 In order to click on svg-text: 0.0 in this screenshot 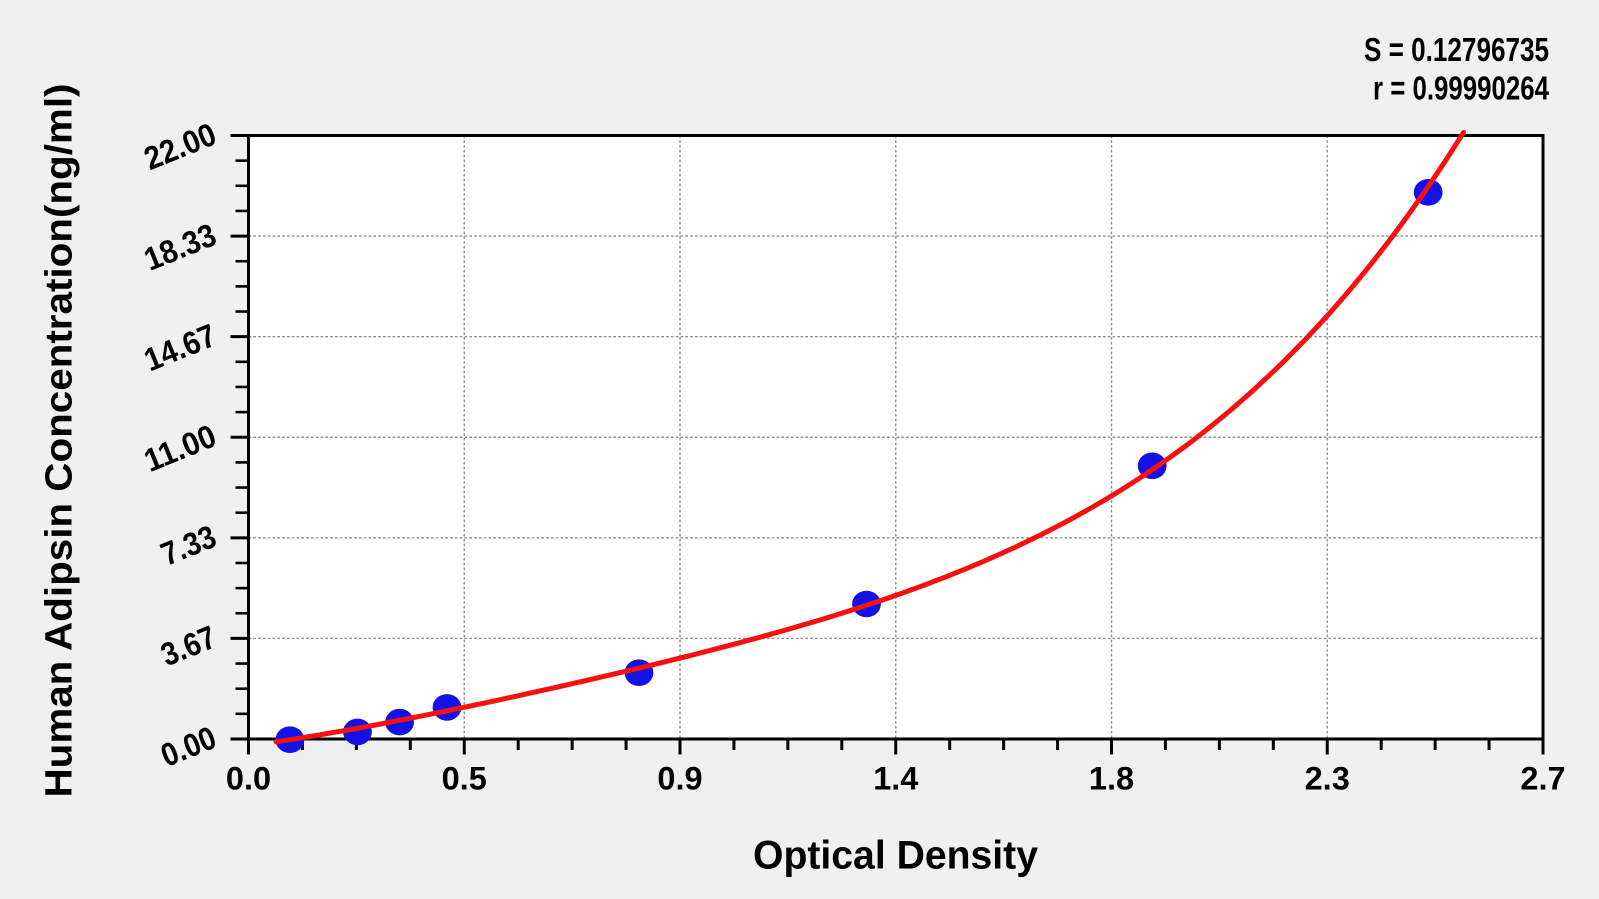, I will do `click(248, 779)`.